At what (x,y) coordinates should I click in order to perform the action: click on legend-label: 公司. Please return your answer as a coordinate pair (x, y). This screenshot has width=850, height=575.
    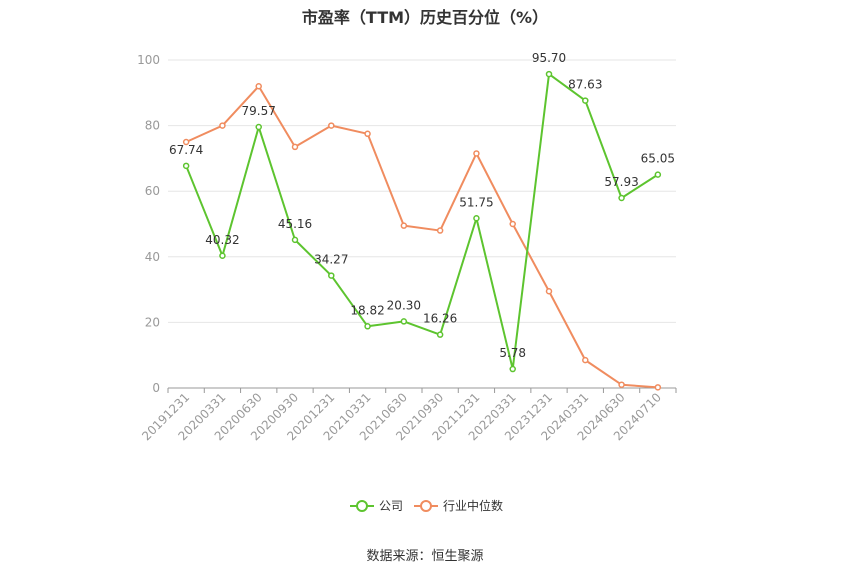
    Looking at the image, I should click on (391, 506).